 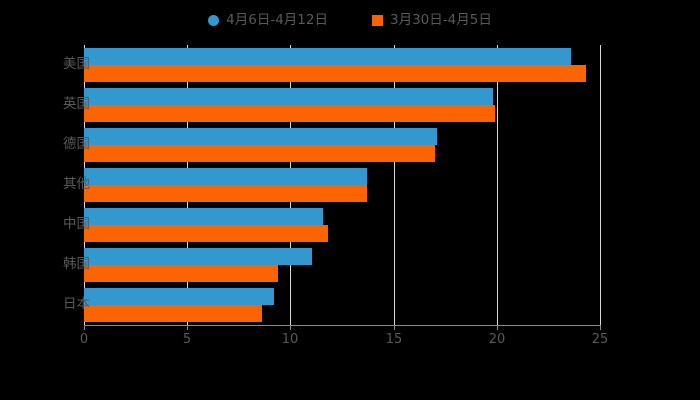 What do you see at coordinates (342, 325) in the screenshot?
I see `x-axis-line` at bounding box center [342, 325].